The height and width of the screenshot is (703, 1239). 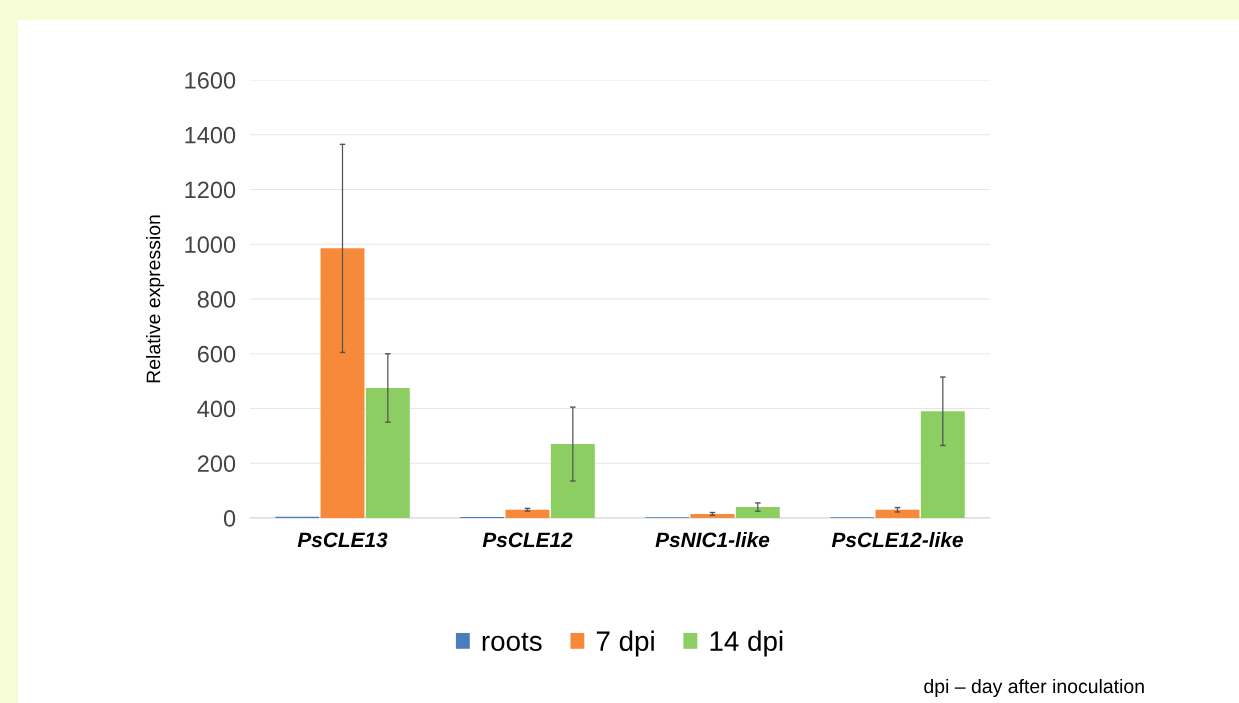 I want to click on x-tick-label: PsNIC1-like, so click(x=712, y=539).